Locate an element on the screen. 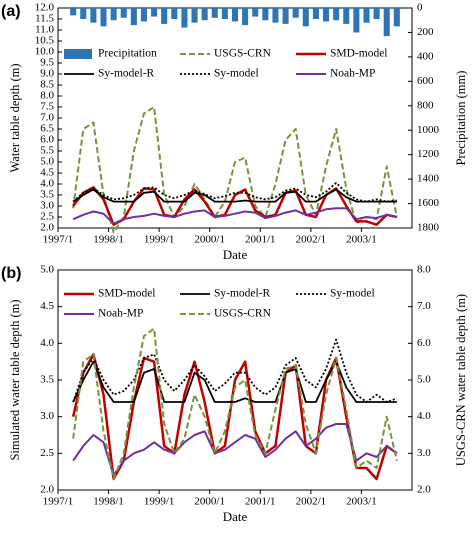  y2-tick-label: 3.0 is located at coordinates (424, 453).